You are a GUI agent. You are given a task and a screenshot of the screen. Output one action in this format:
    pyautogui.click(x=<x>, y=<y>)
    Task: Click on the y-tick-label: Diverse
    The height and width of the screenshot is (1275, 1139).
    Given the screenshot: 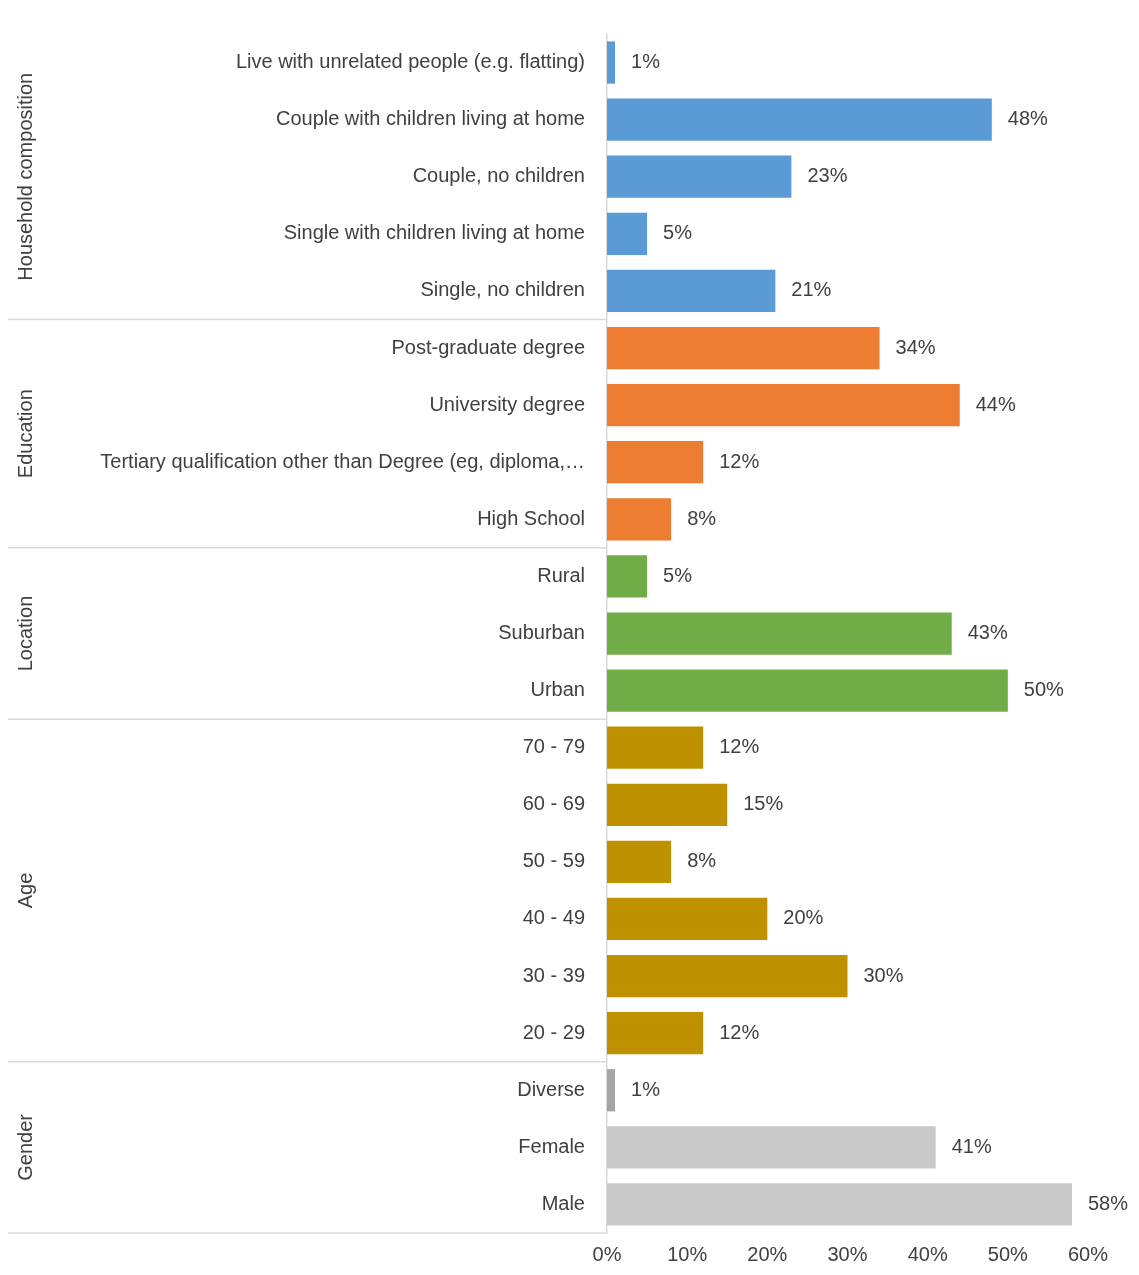 What is the action you would take?
    pyautogui.click(x=551, y=1088)
    